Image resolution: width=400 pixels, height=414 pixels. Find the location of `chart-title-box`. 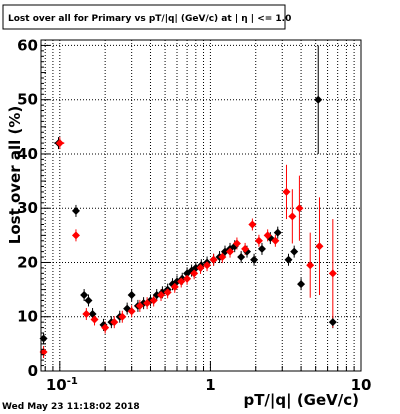

chart-title-box is located at coordinates (144, 17).